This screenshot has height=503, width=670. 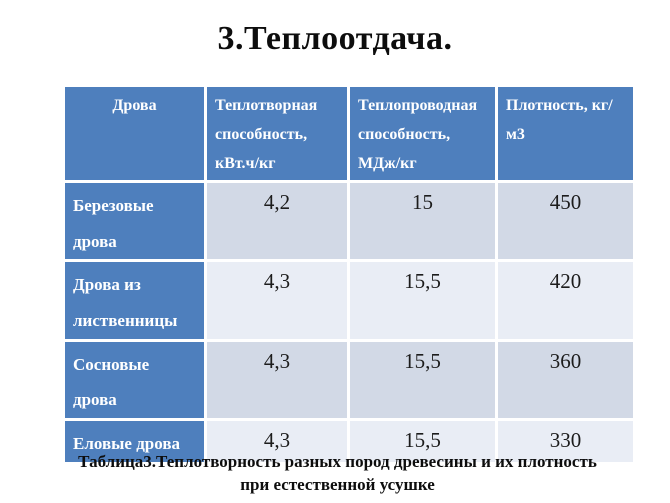 I want to click on column-header-density: Плотность, кг/м3, so click(x=565, y=135).